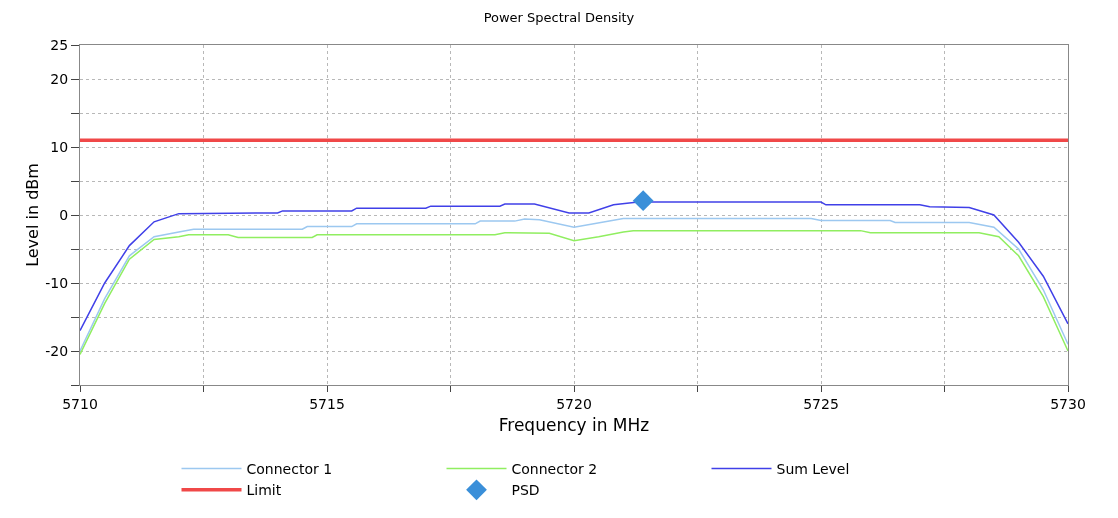 This screenshot has height=518, width=1118. I want to click on legend-label: Connector 2, so click(554, 469).